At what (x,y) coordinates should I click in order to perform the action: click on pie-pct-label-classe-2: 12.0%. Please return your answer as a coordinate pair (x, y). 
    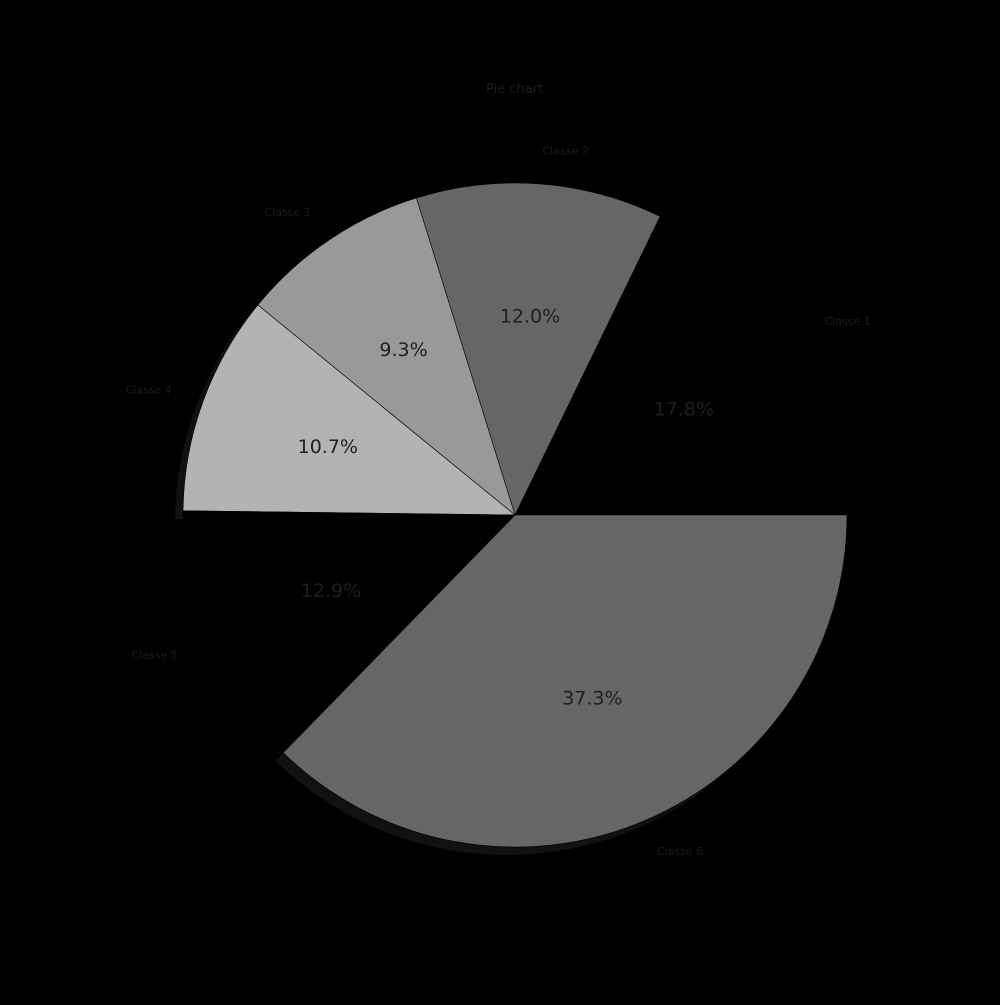
    Looking at the image, I should click on (530, 316).